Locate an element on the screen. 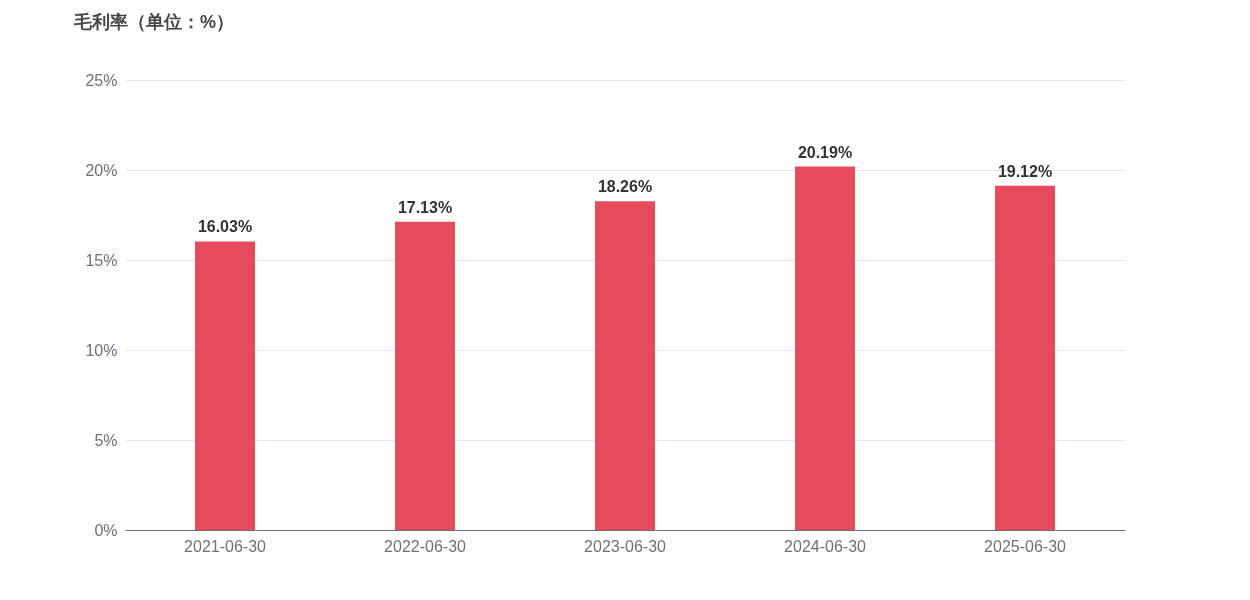  data-label: 16.03% is located at coordinates (225, 227).